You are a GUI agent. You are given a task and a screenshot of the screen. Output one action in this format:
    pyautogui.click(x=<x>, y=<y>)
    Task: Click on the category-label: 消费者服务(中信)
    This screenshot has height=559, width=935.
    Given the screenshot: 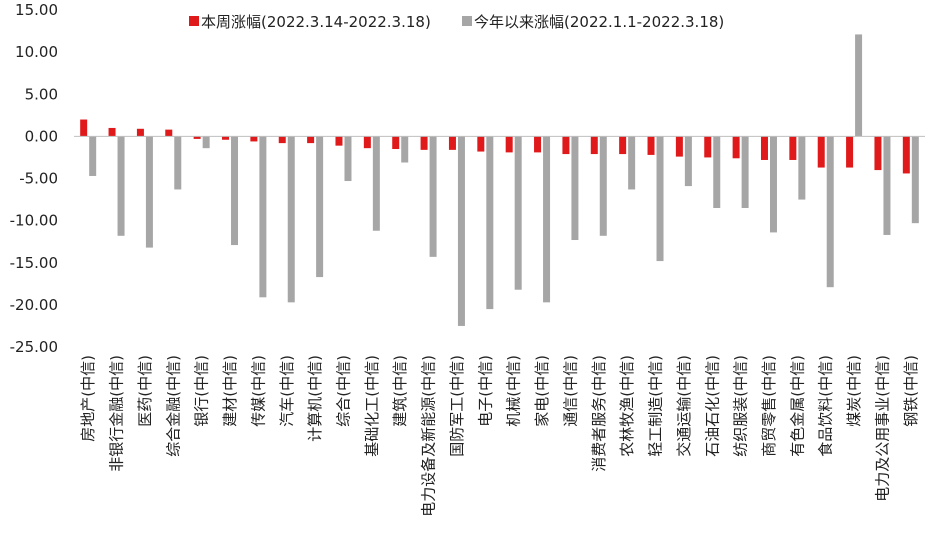 What is the action you would take?
    pyautogui.click(x=599, y=413)
    